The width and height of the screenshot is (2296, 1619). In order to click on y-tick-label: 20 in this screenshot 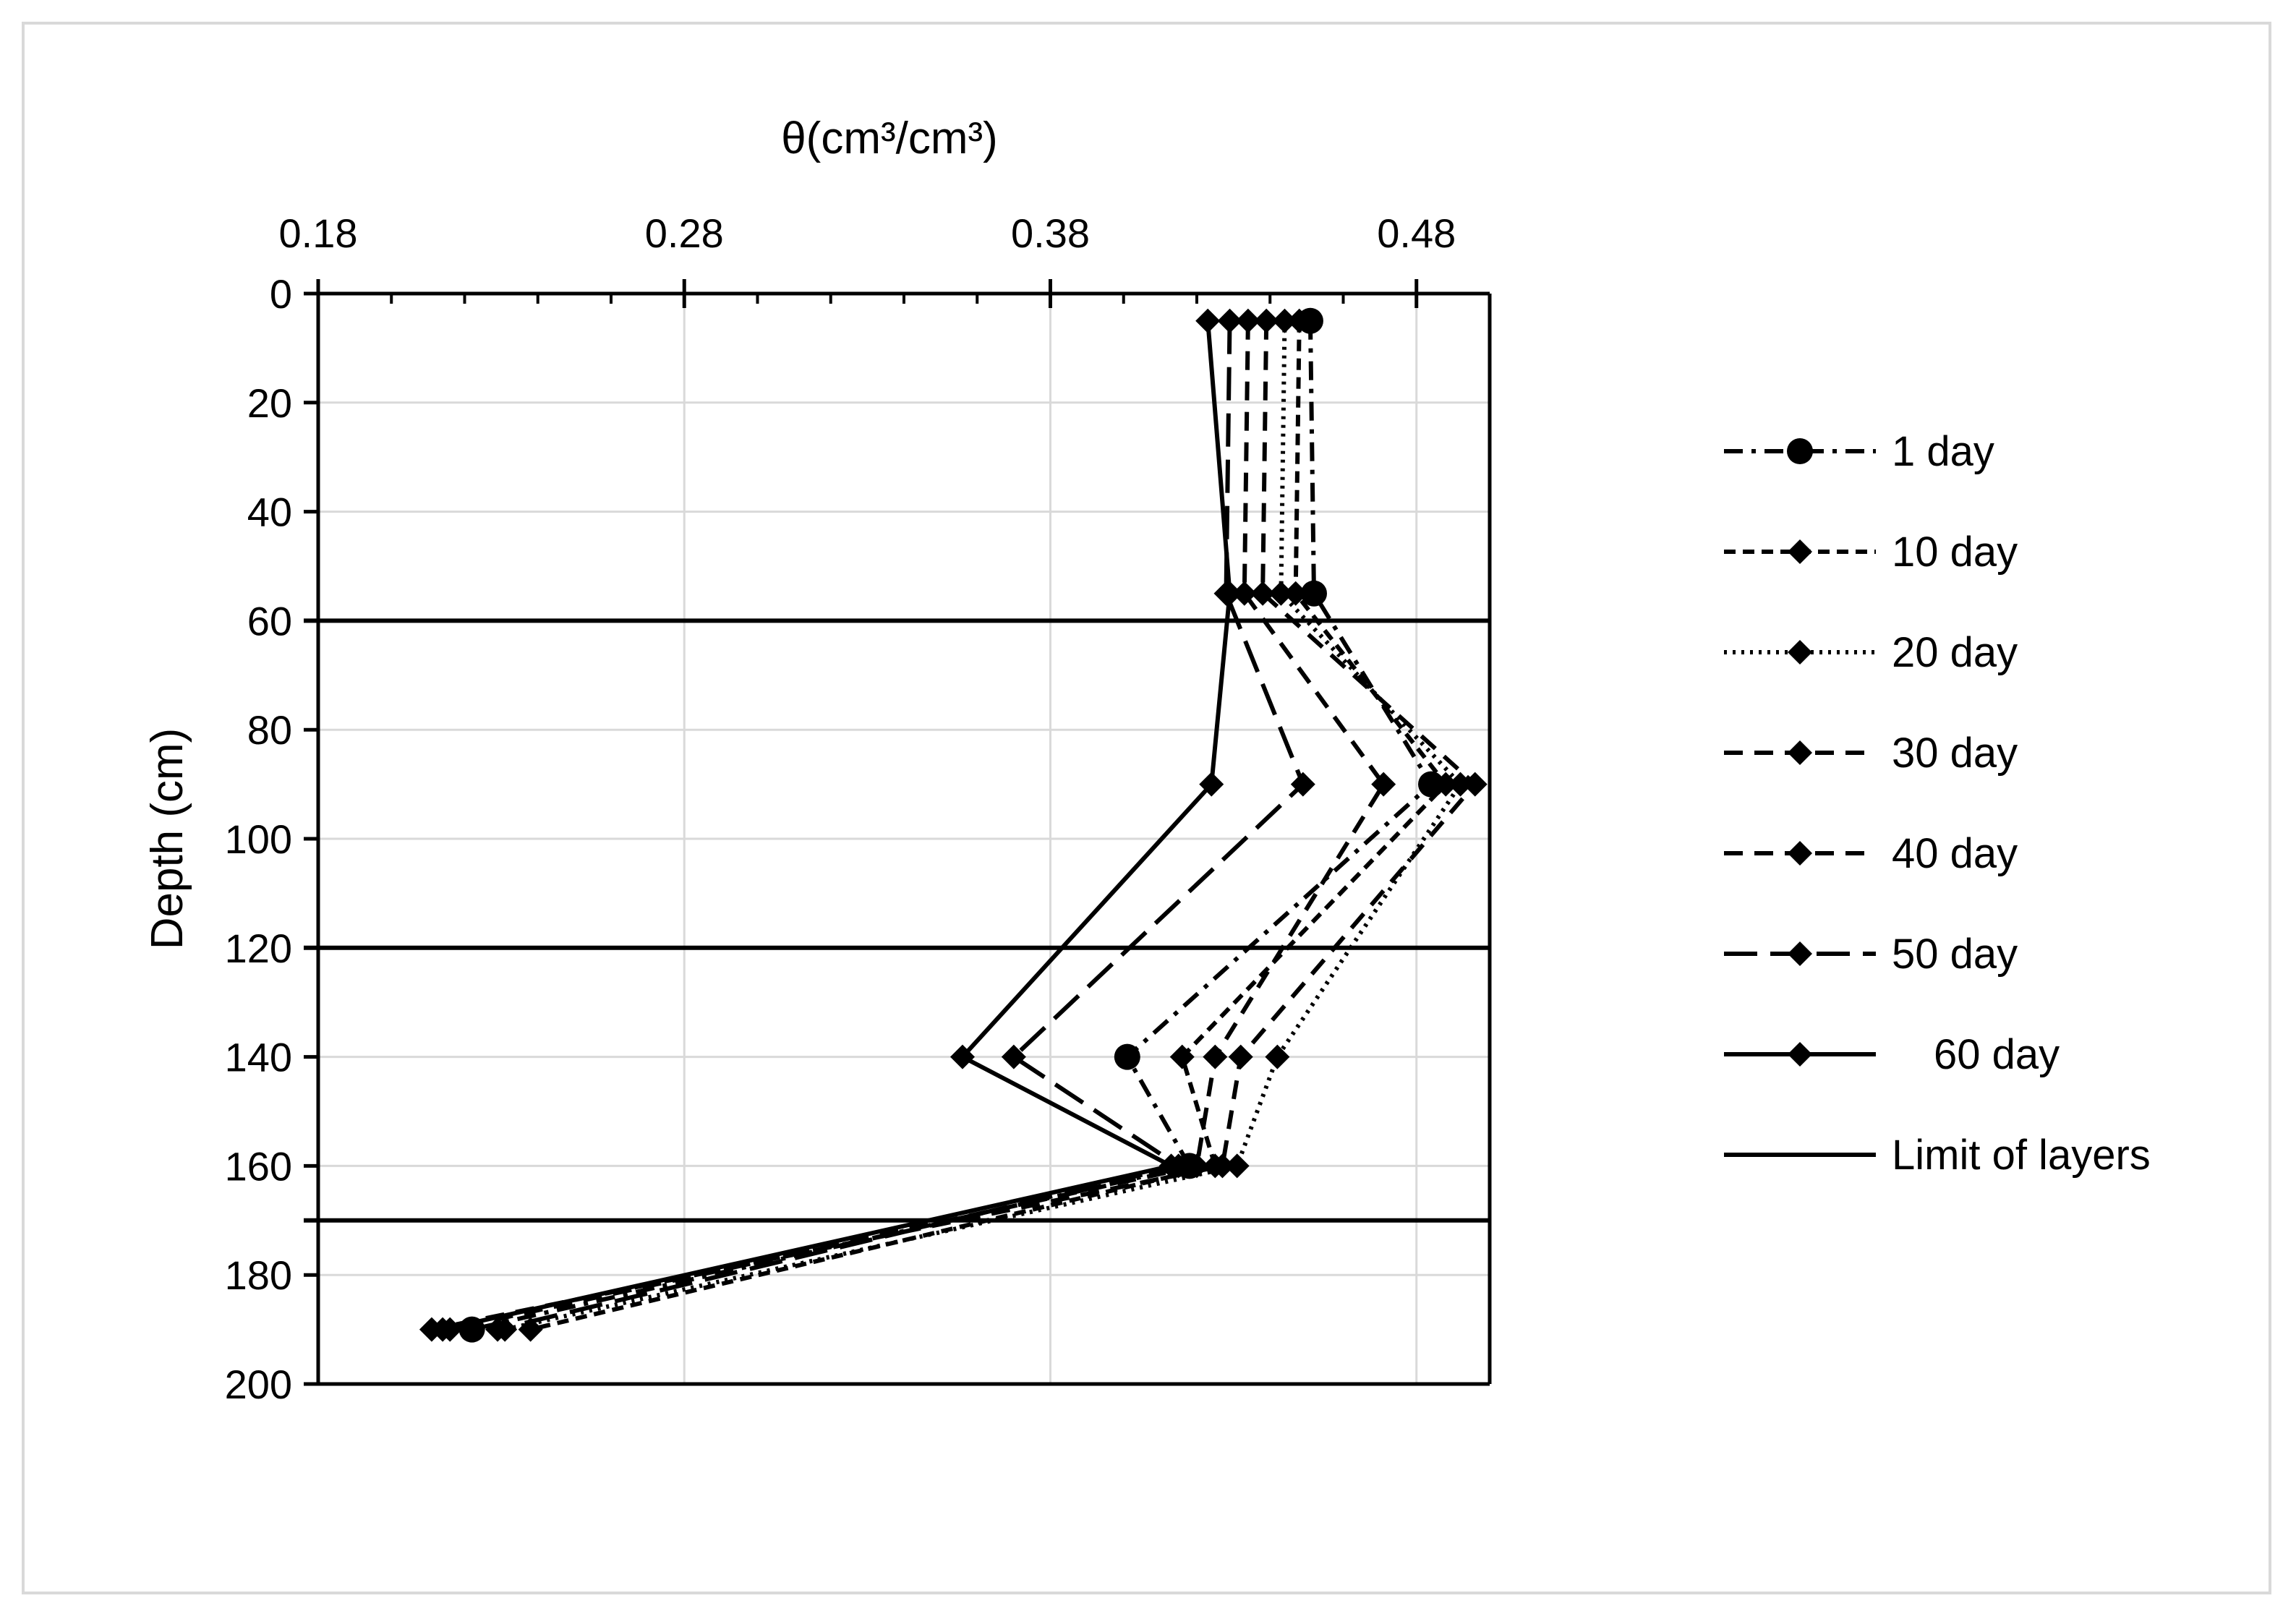, I will do `click(269, 403)`.